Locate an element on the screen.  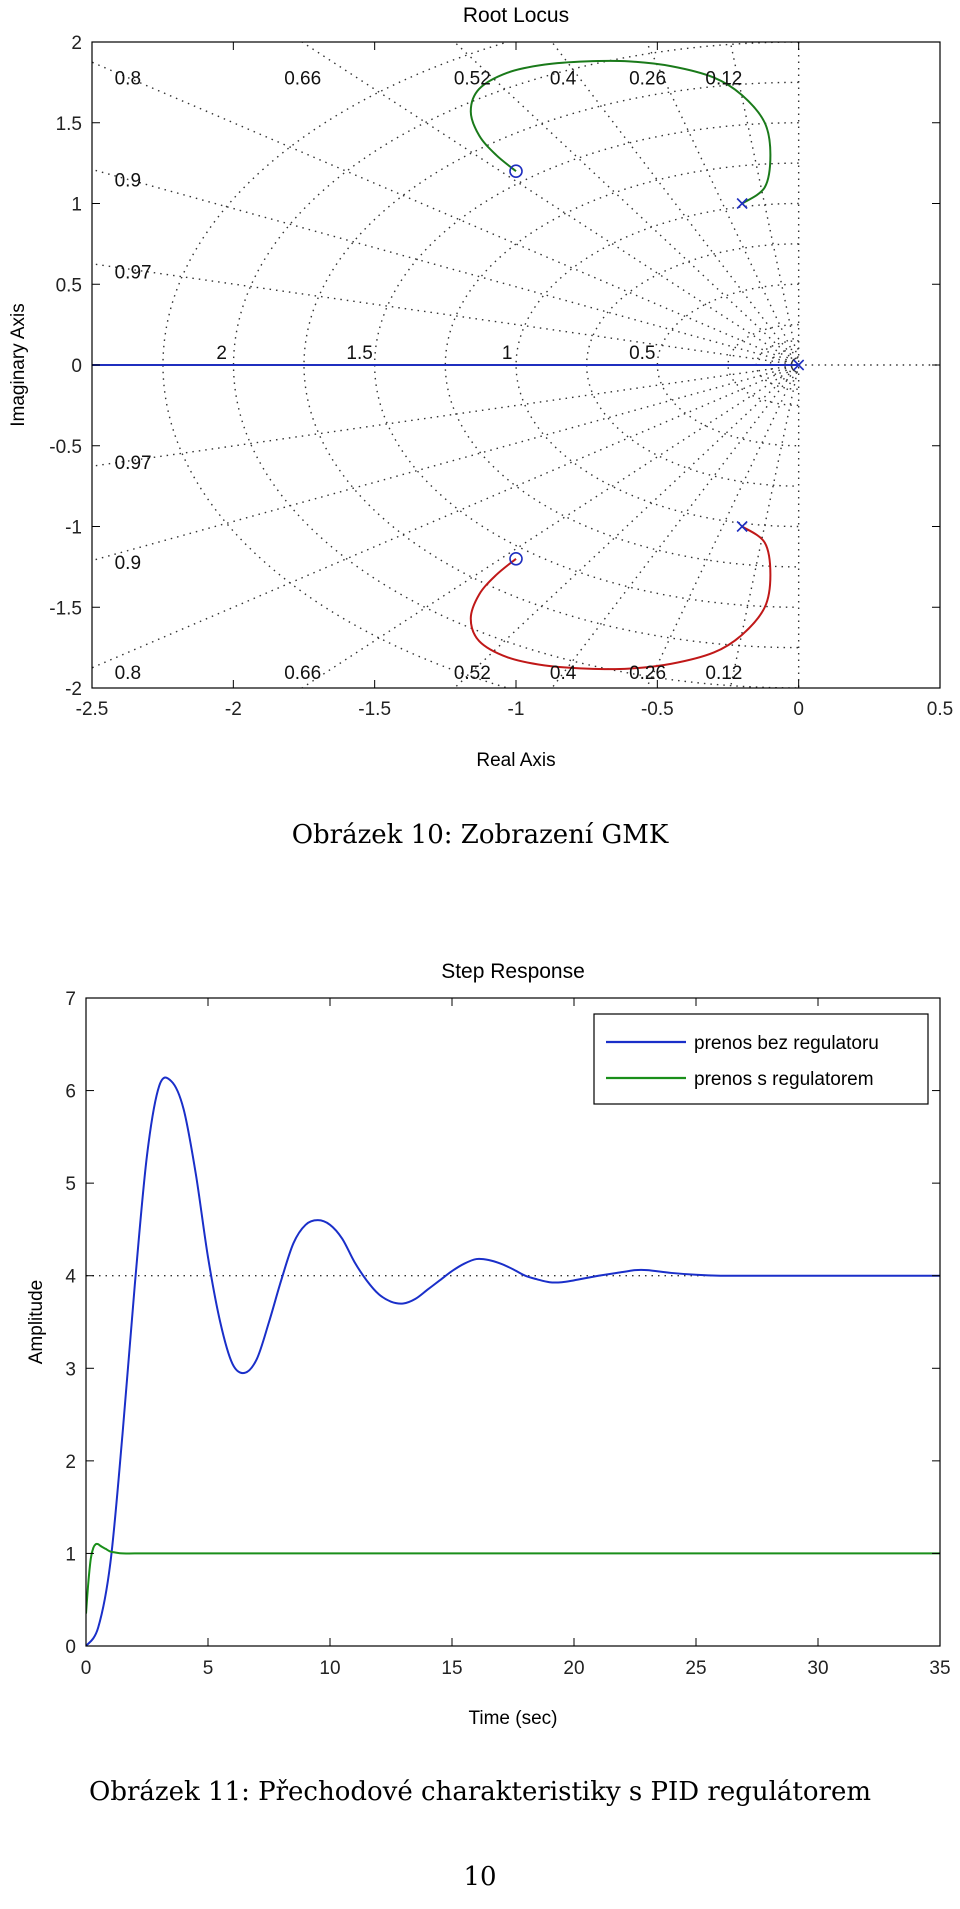
y-tick-label: 7 is located at coordinates (70, 999).